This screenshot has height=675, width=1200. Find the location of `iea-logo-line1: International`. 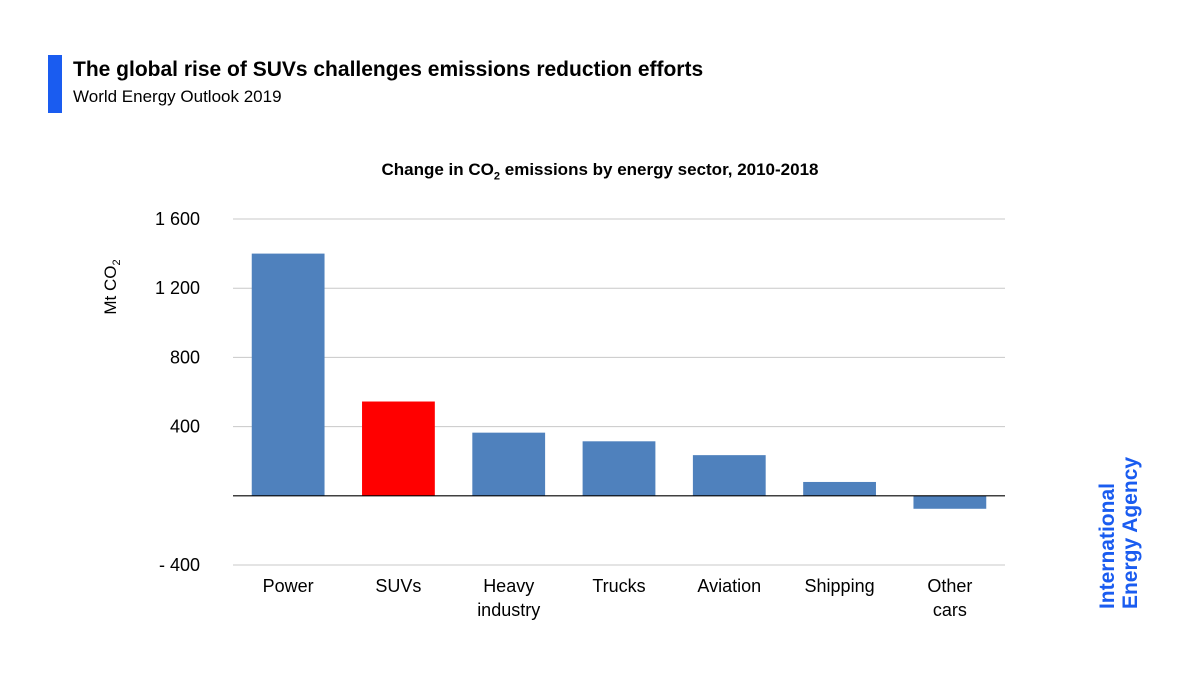

iea-logo-line1: International is located at coordinates (1107, 546).